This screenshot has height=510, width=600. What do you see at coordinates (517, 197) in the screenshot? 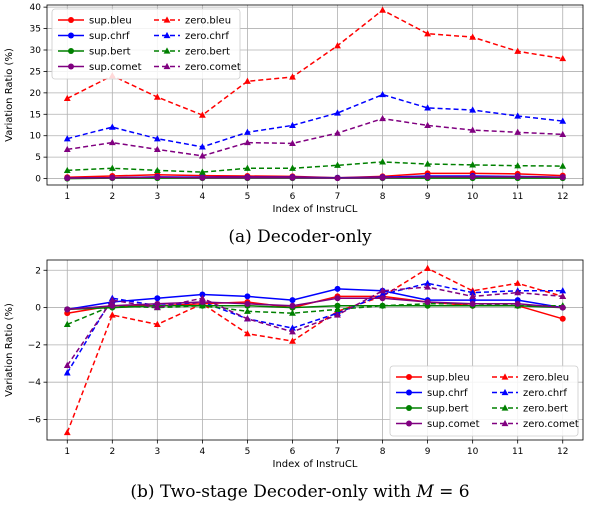
I see `x-tick-label: 11` at bounding box center [517, 197].